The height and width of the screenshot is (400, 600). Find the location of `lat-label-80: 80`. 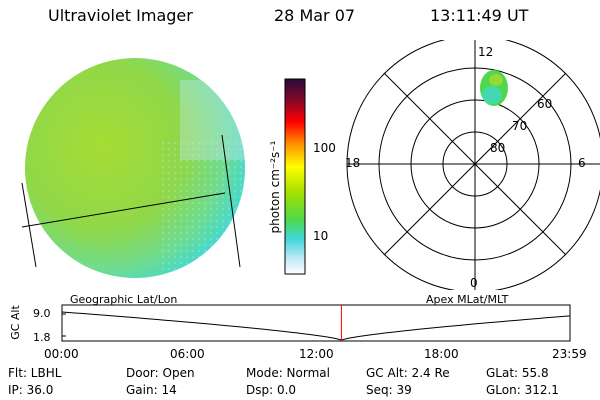

lat-label-80: 80 is located at coordinates (498, 148).